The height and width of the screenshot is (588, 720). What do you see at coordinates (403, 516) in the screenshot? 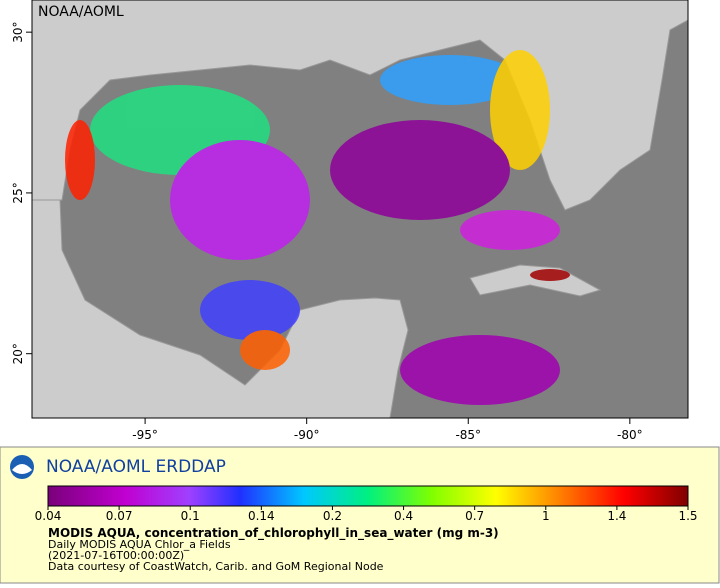
I see `colorbar-tick-label: 0.4` at bounding box center [403, 516].